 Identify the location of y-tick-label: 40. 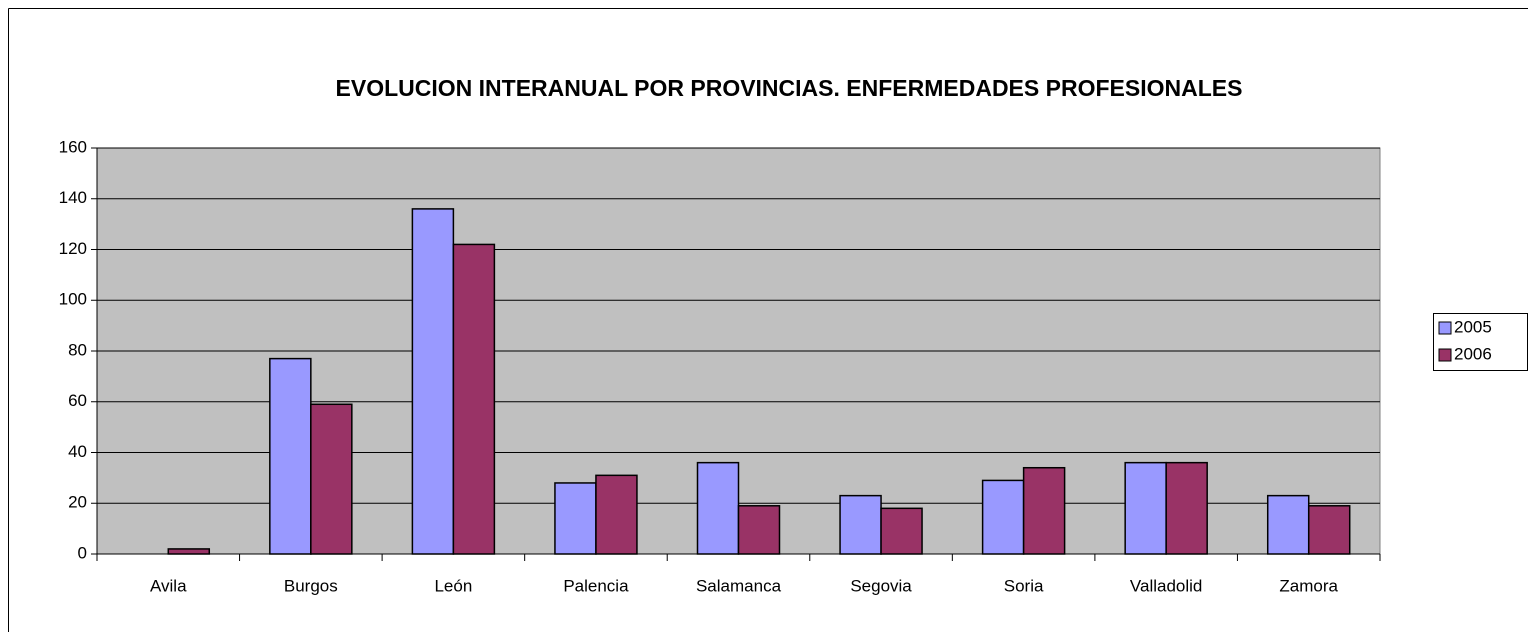
(77, 451).